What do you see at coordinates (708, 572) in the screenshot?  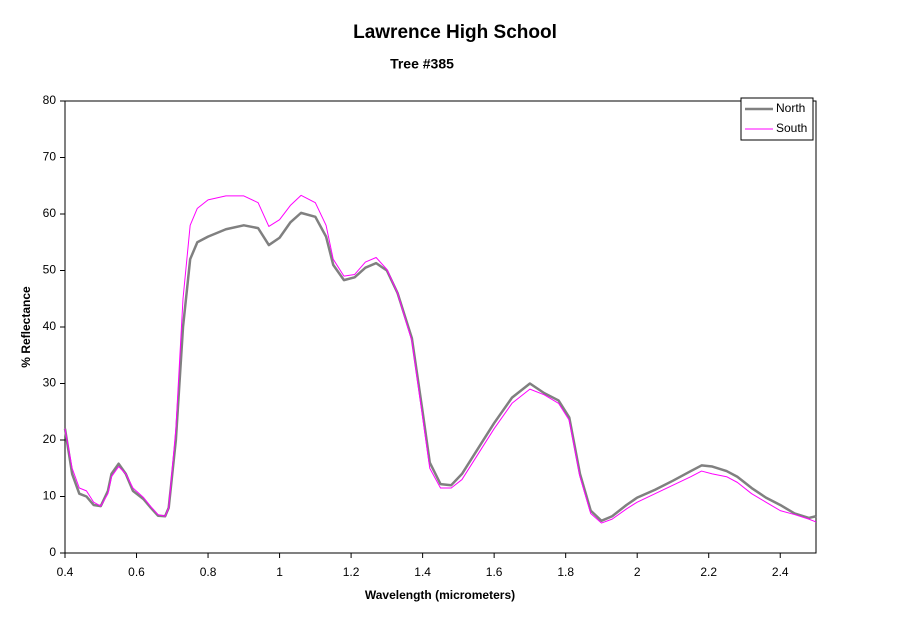 I see `x-tick-label: 2.2` at bounding box center [708, 572].